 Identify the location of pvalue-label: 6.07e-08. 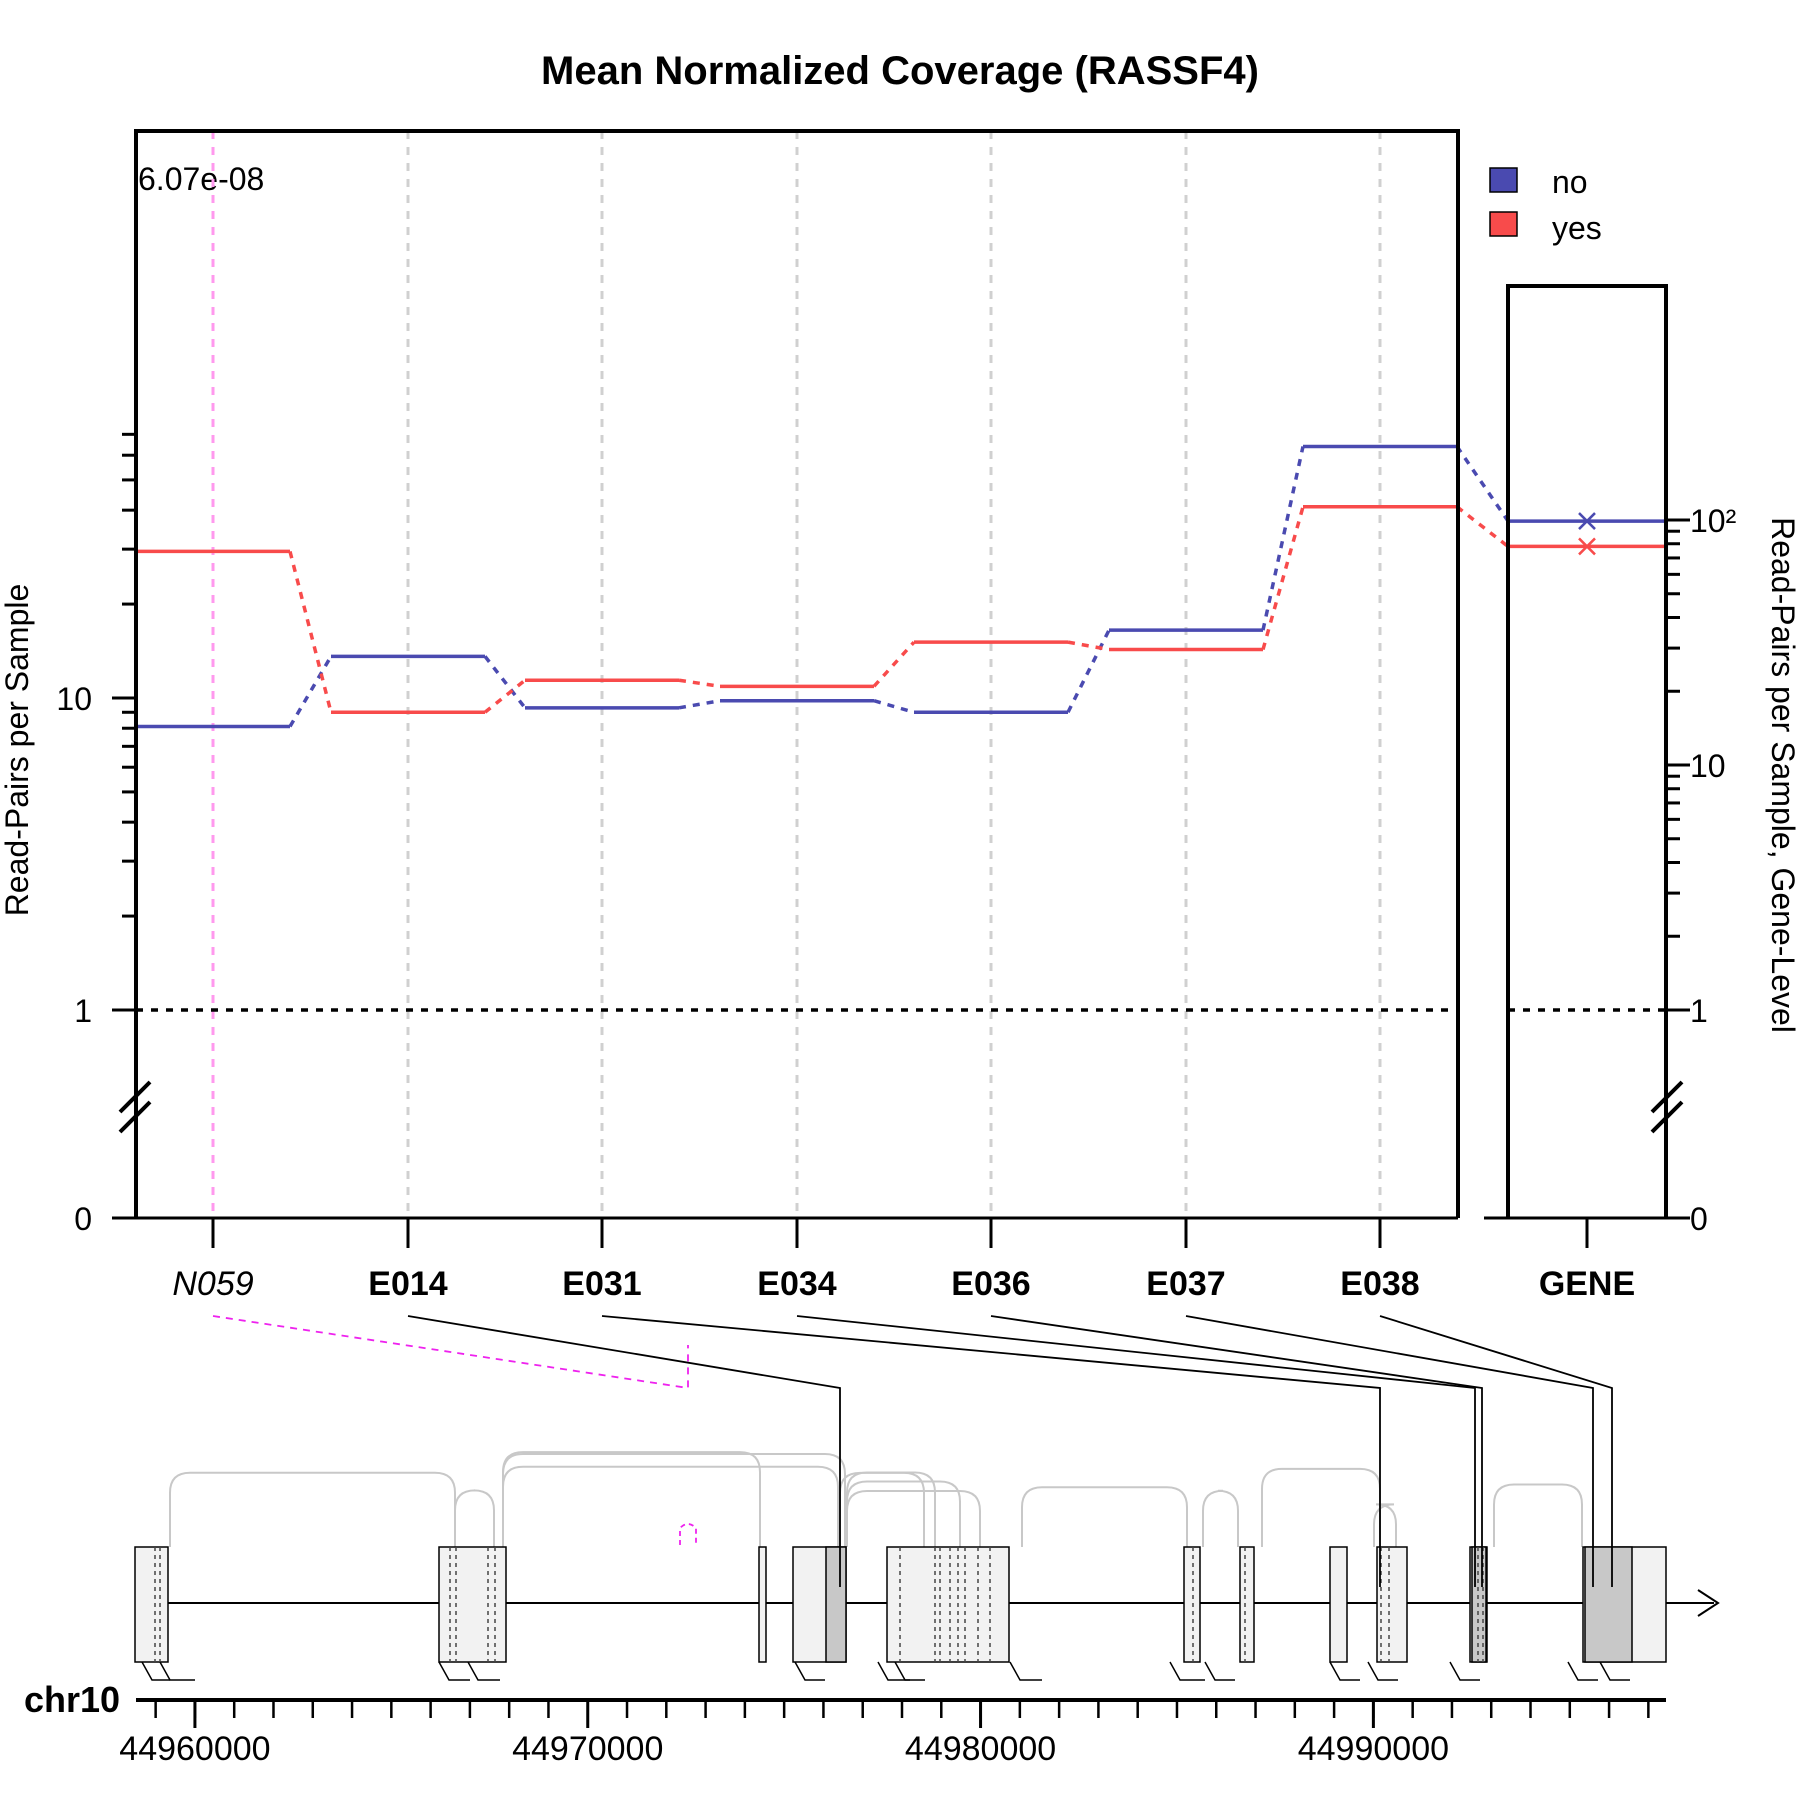
(201, 179).